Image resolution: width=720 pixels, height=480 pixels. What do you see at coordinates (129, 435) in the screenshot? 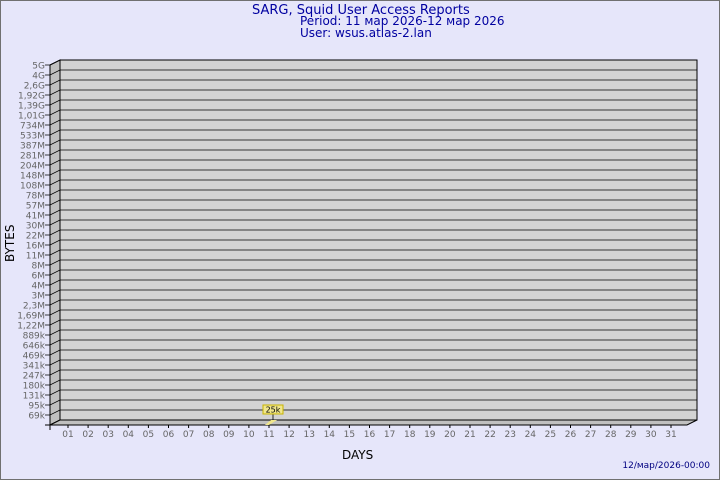
I see `x-tick-label: 04` at bounding box center [129, 435].